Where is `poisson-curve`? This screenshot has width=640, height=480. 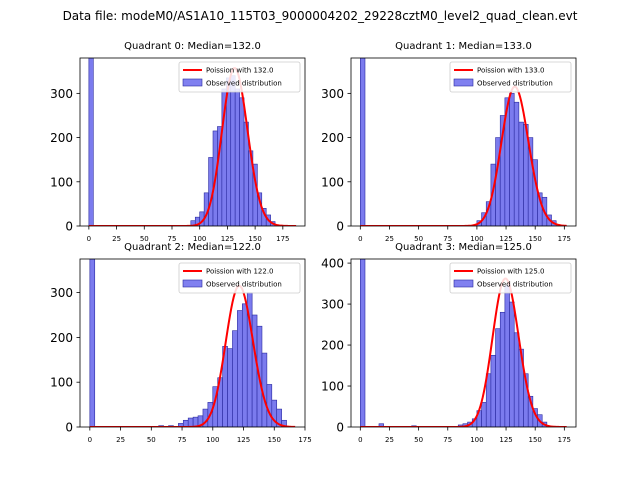
poisson-curve is located at coordinates (463, 352).